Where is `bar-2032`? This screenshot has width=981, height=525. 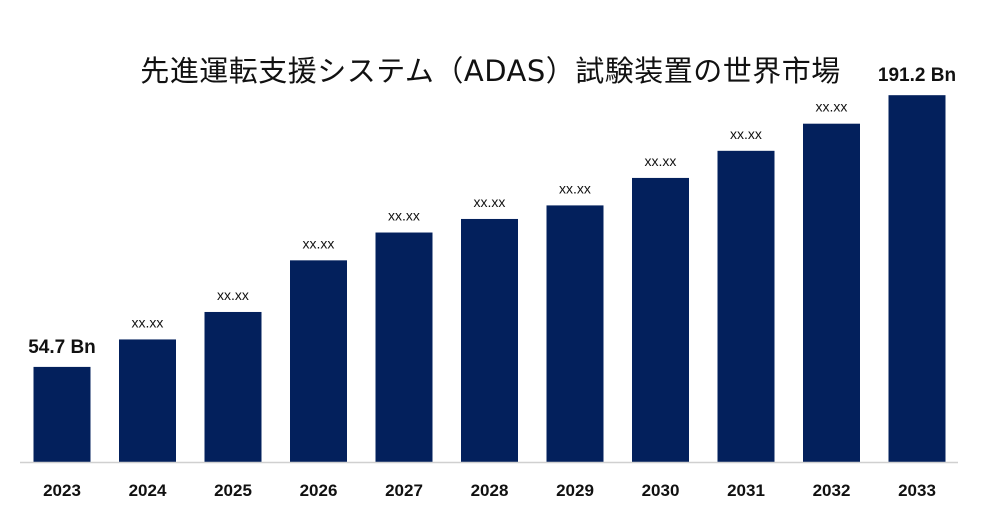
bar-2032 is located at coordinates (831, 293).